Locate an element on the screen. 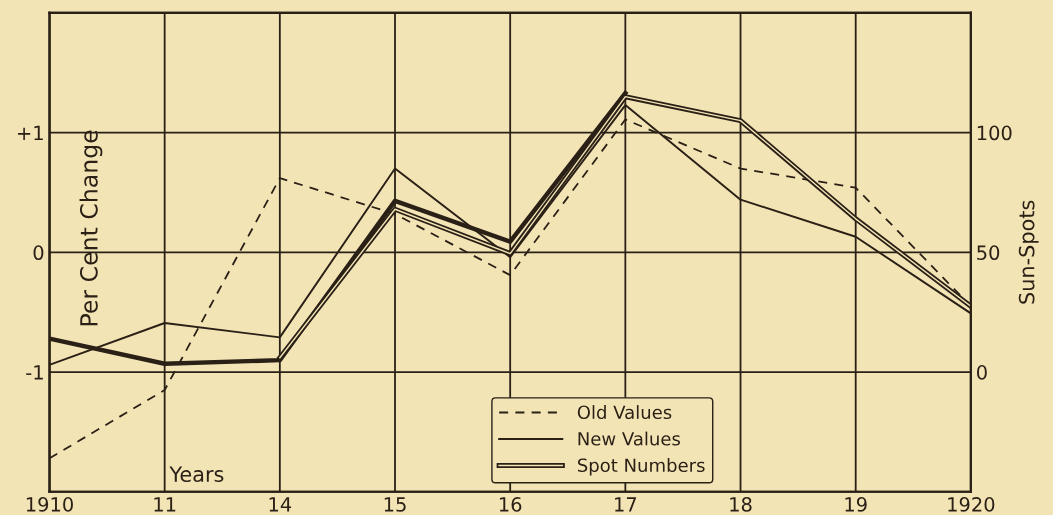  legend-label: Old Values is located at coordinates (624, 412).